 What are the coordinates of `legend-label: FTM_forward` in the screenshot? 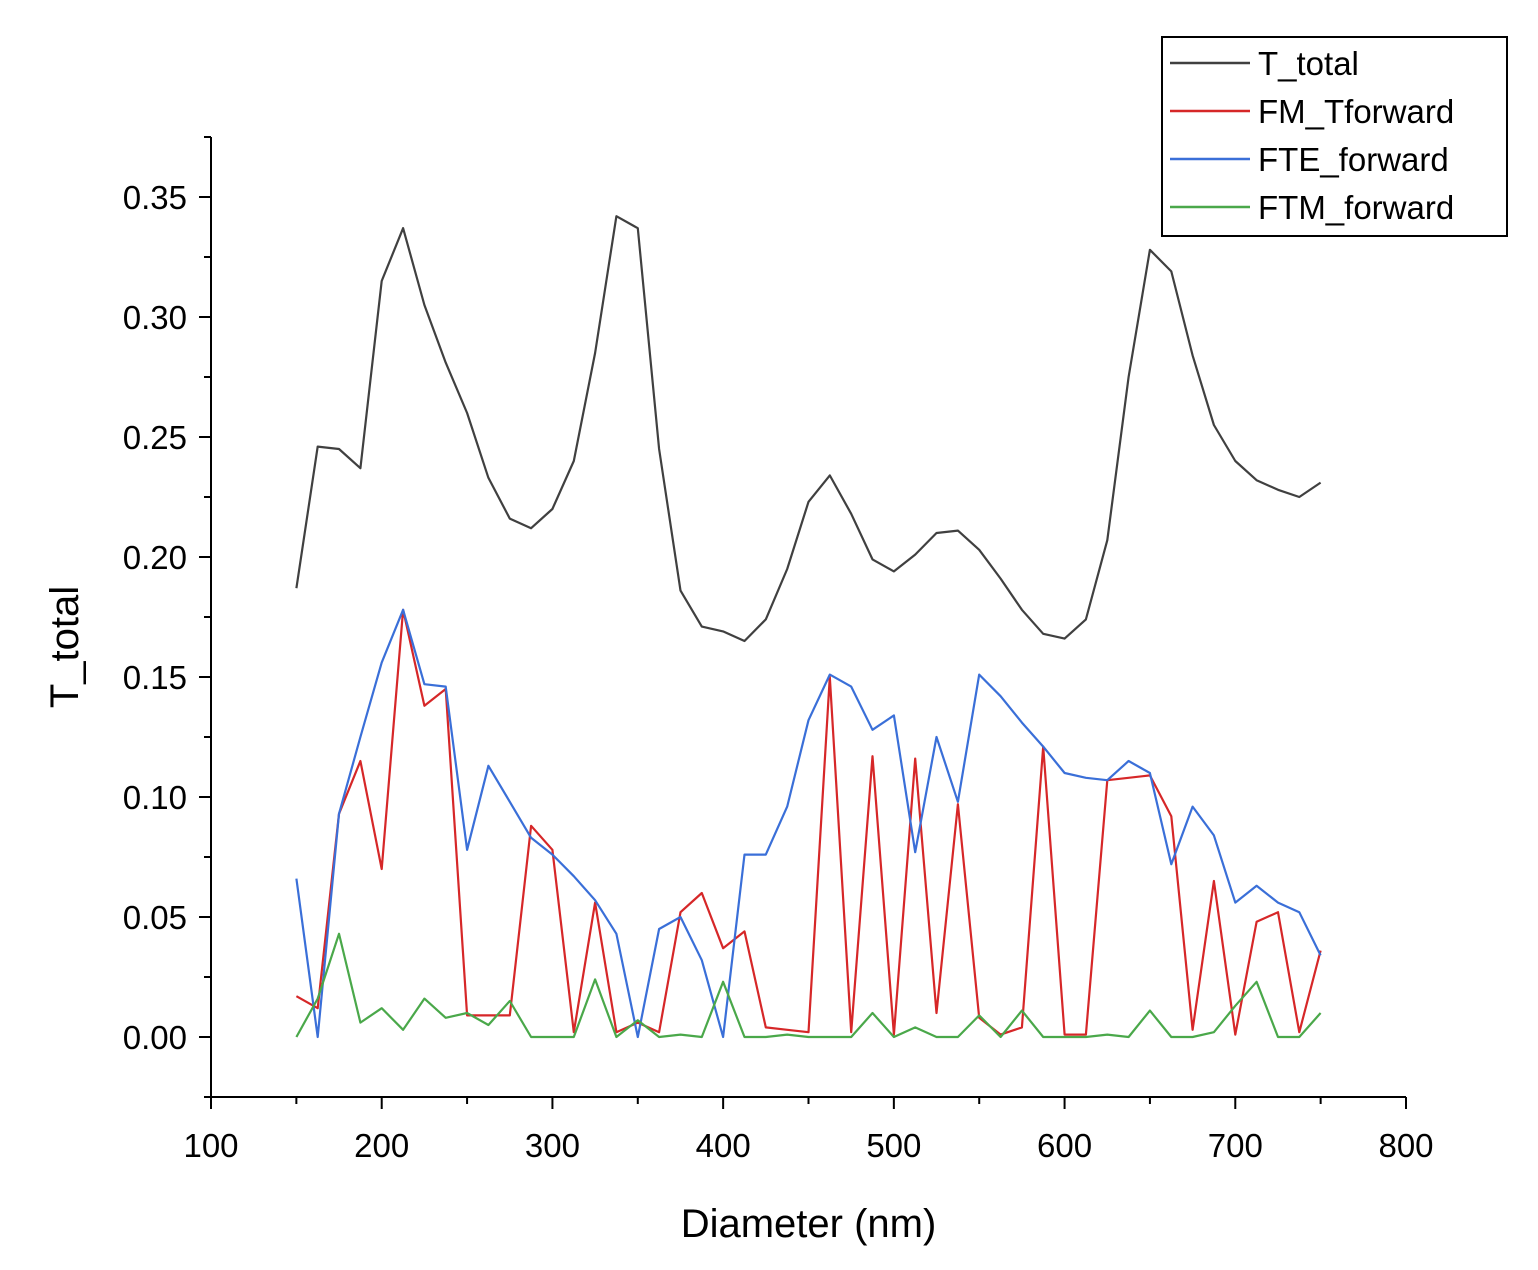 It's located at (1356, 207).